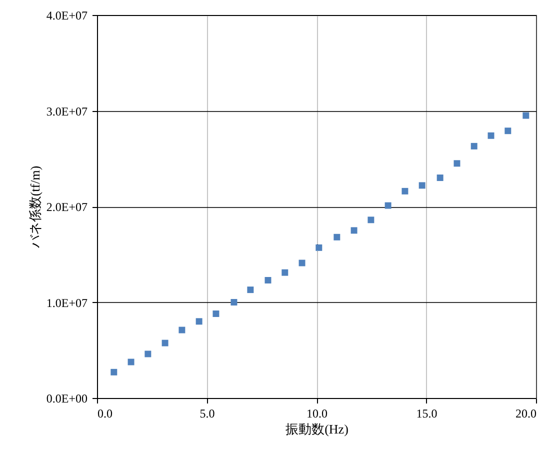 Image resolution: width=555 pixels, height=455 pixels. What do you see at coordinates (317, 413) in the screenshot?
I see `x-tick-label: 10.0` at bounding box center [317, 413].